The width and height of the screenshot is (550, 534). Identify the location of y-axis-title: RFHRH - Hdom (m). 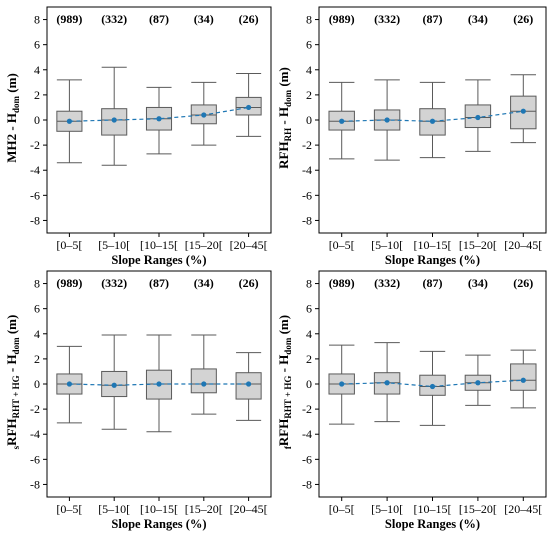
(284, 118).